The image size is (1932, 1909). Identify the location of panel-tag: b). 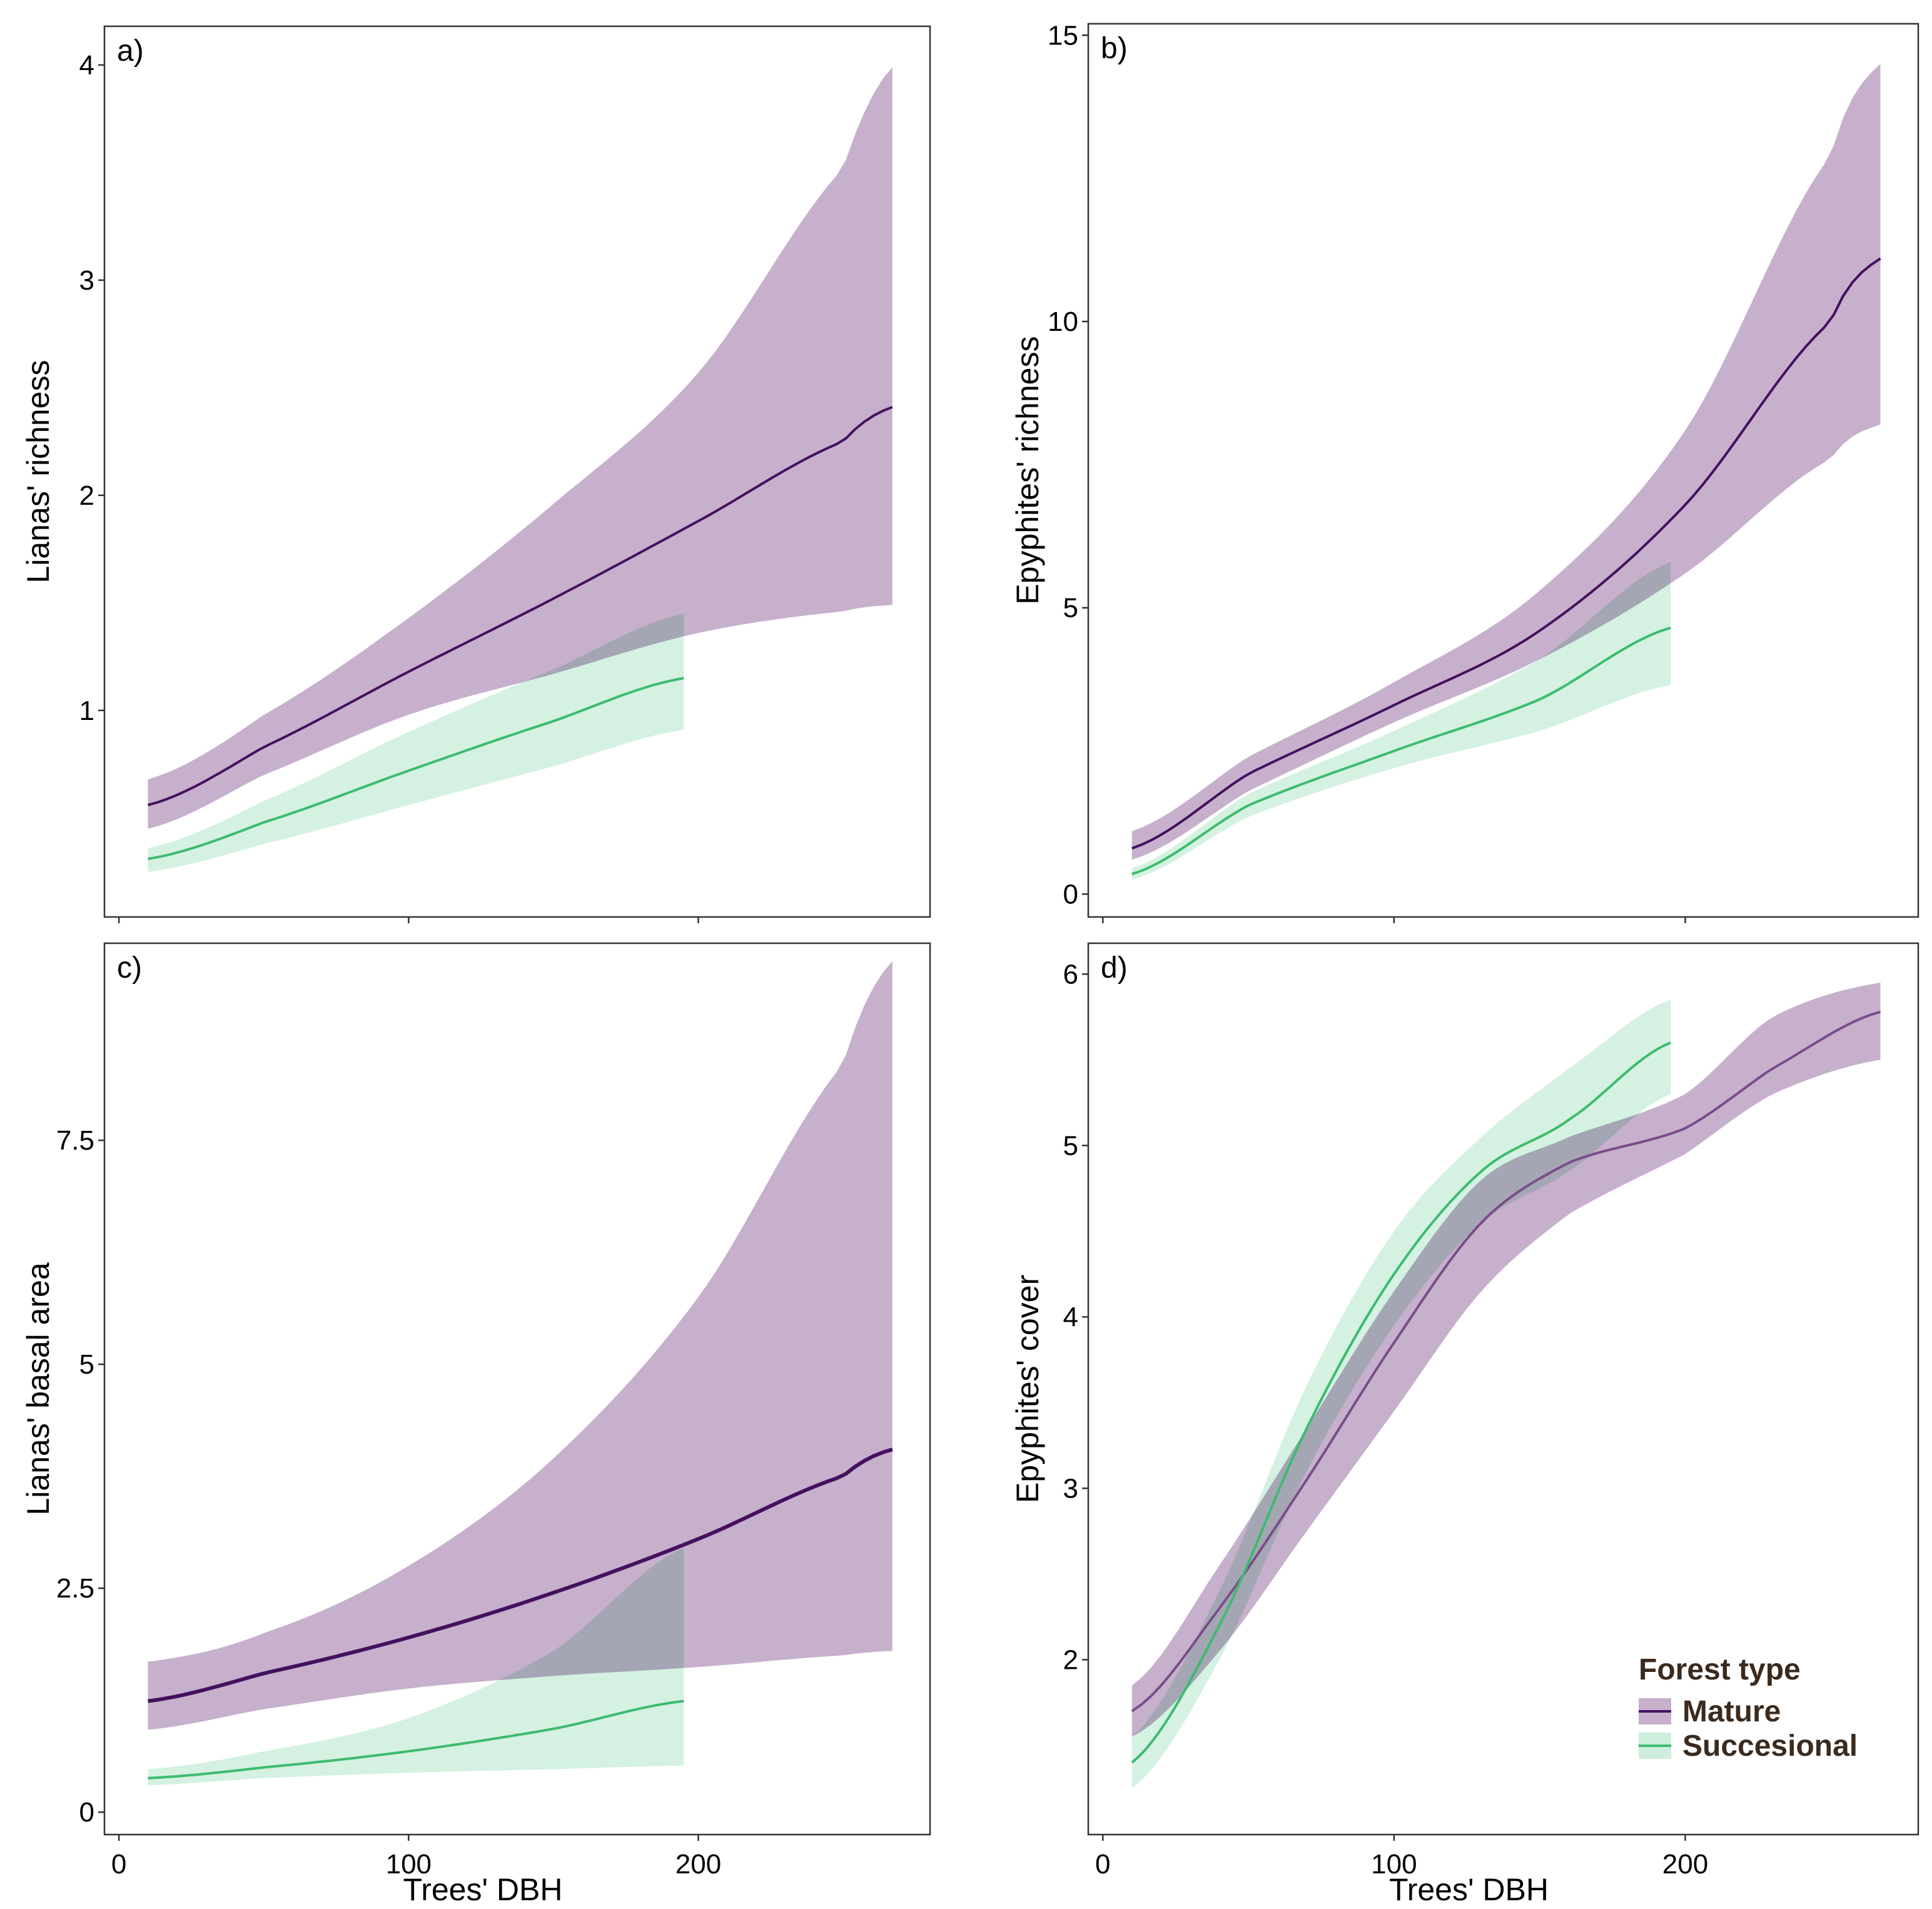
(1114, 48).